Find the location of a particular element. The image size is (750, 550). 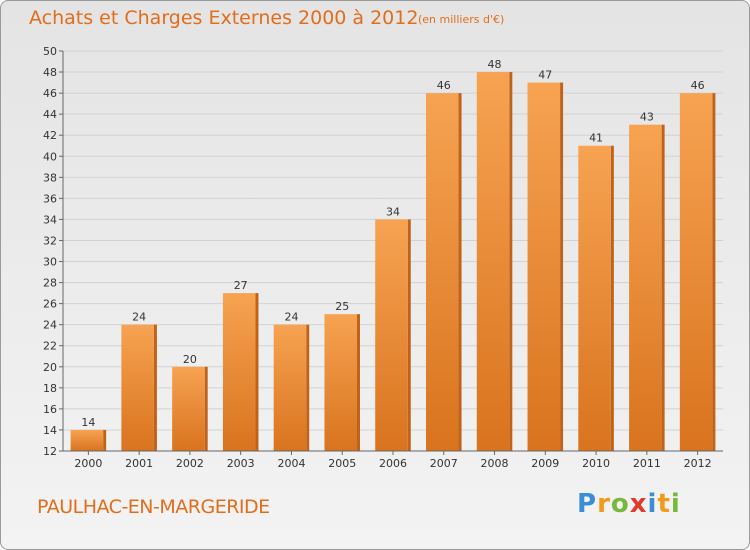

x-tick-label: 2006 is located at coordinates (393, 463).